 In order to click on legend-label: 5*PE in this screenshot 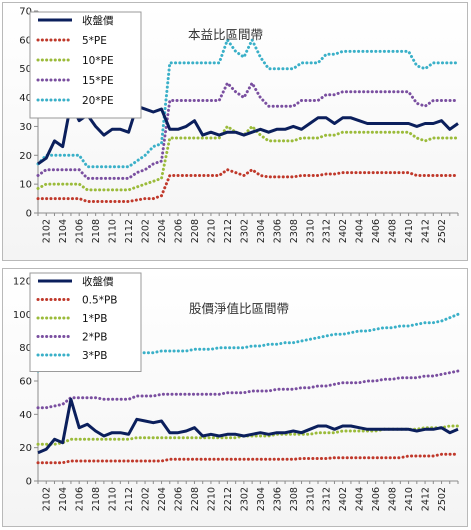, I will do `click(94, 41)`.